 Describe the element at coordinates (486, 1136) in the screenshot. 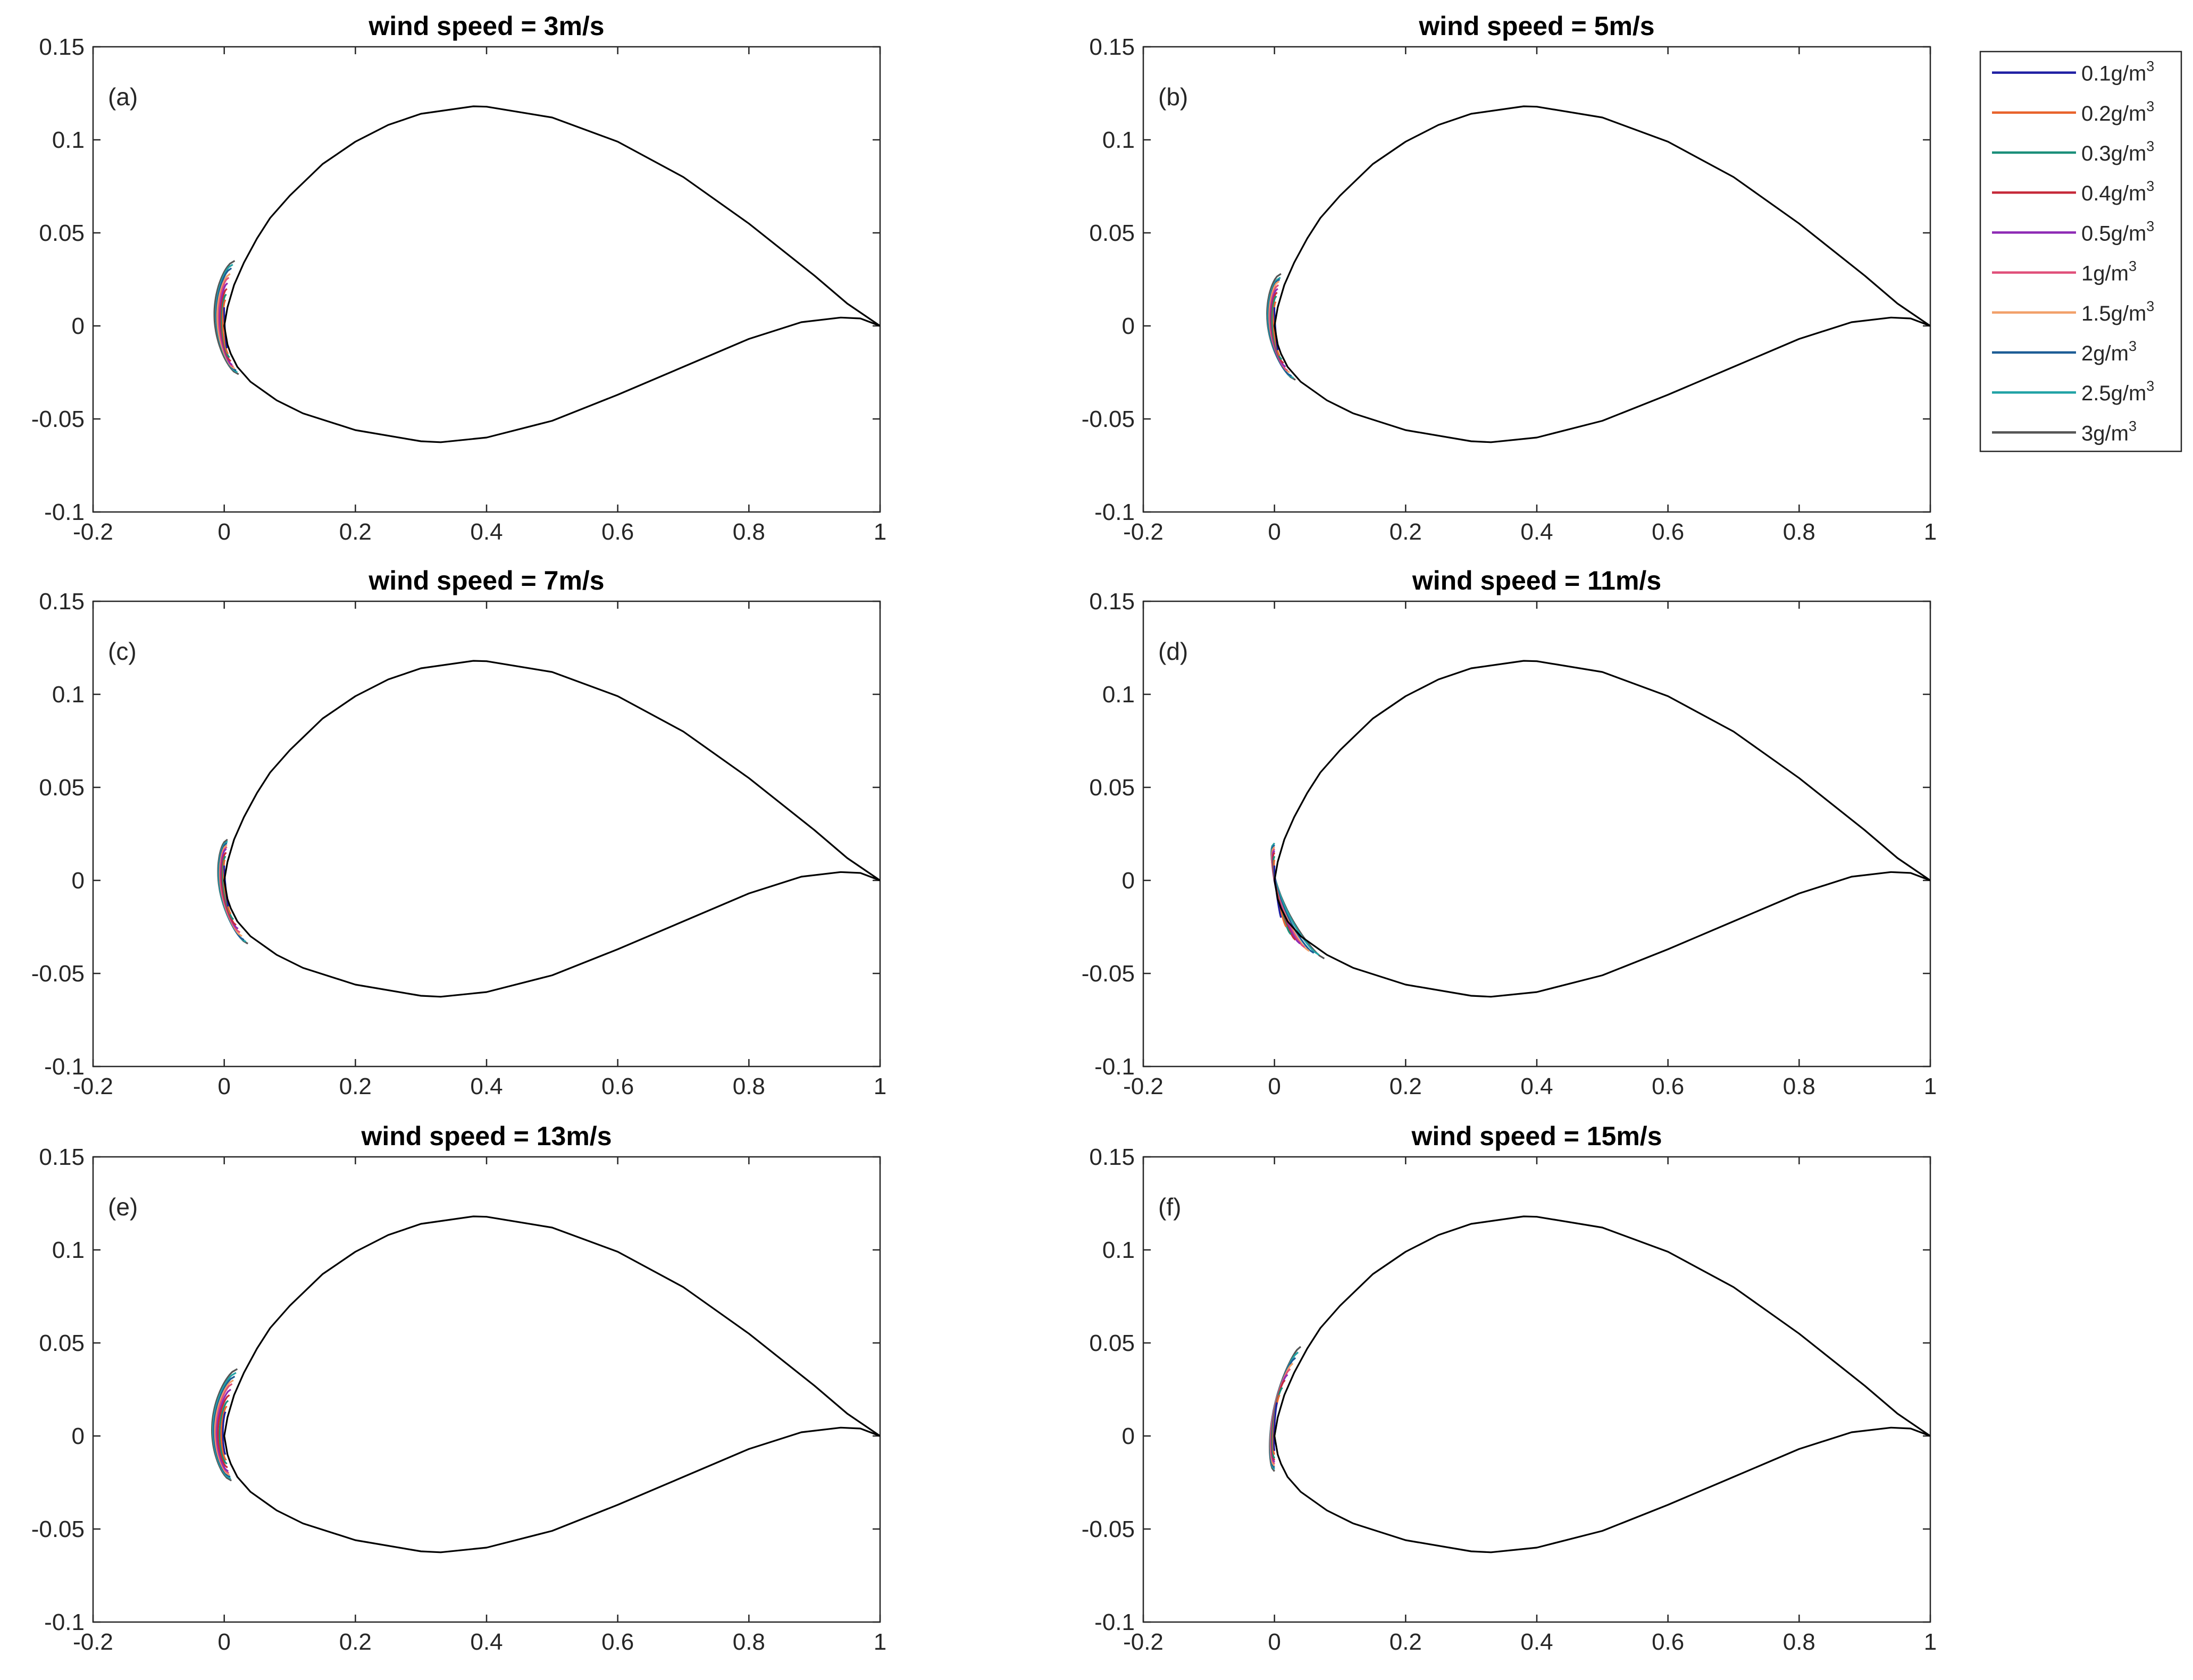

I see `panel-title: wind speed = 13m/s` at that location.